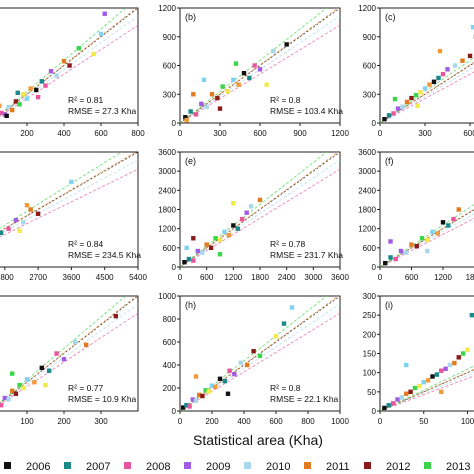 The height and width of the screenshot is (474, 474). Describe the element at coordinates (170, 37) in the screenshot. I see `y-tick-label: 900` at that location.